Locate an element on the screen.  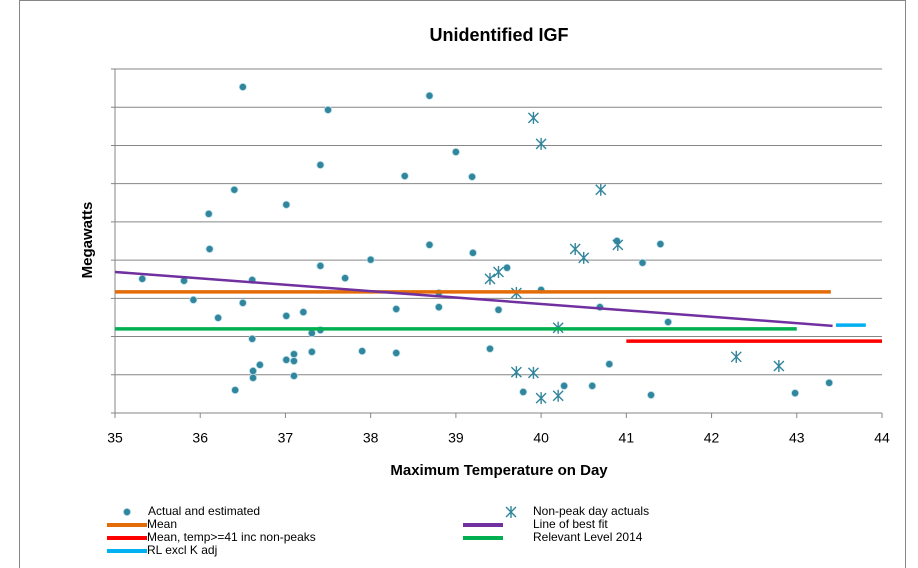
x-tick-label: 39 is located at coordinates (456, 438).